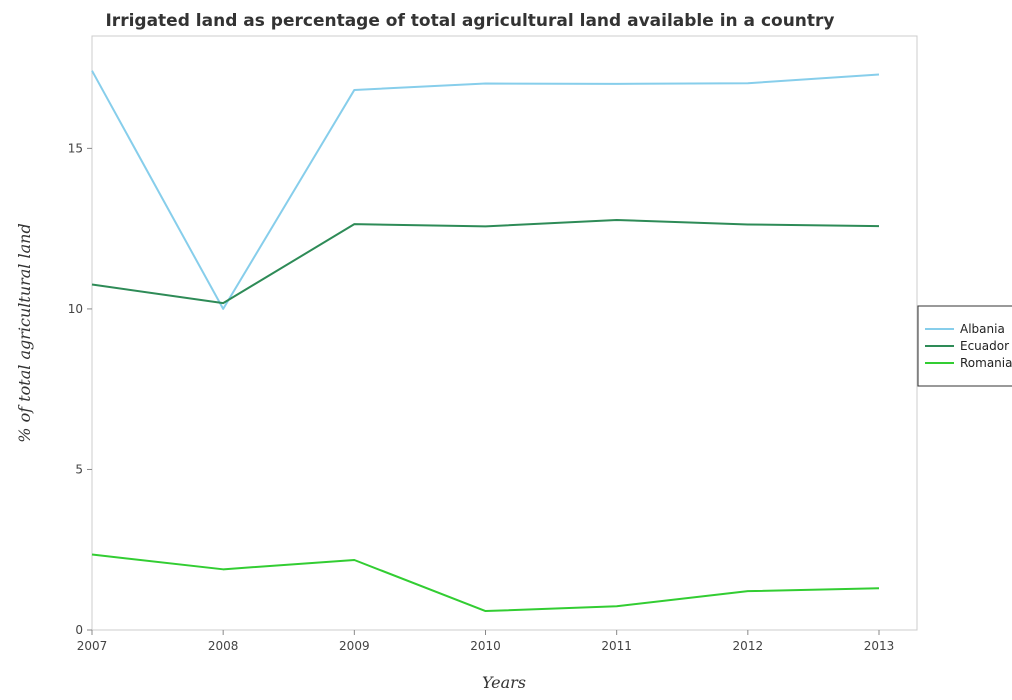  Describe the element at coordinates (223, 646) in the screenshot. I see `x-tick-label: 2008` at that location.